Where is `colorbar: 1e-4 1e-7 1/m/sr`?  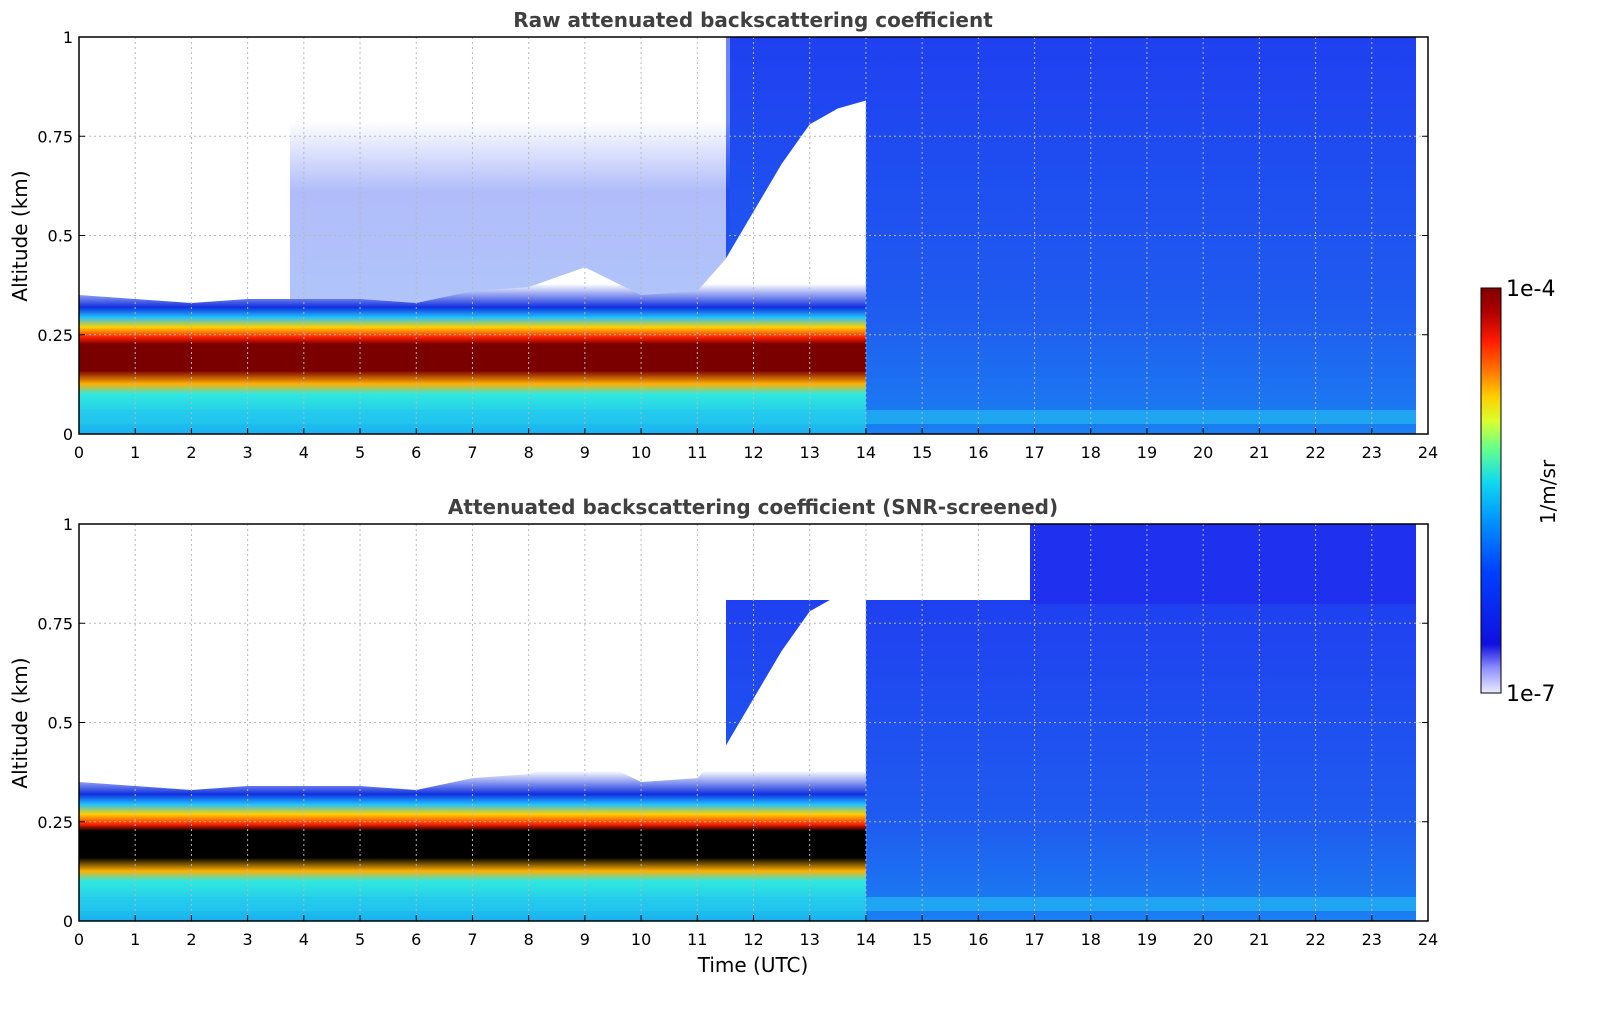
colorbar: 1e-4 1e-7 1/m/sr is located at coordinates (1520, 492).